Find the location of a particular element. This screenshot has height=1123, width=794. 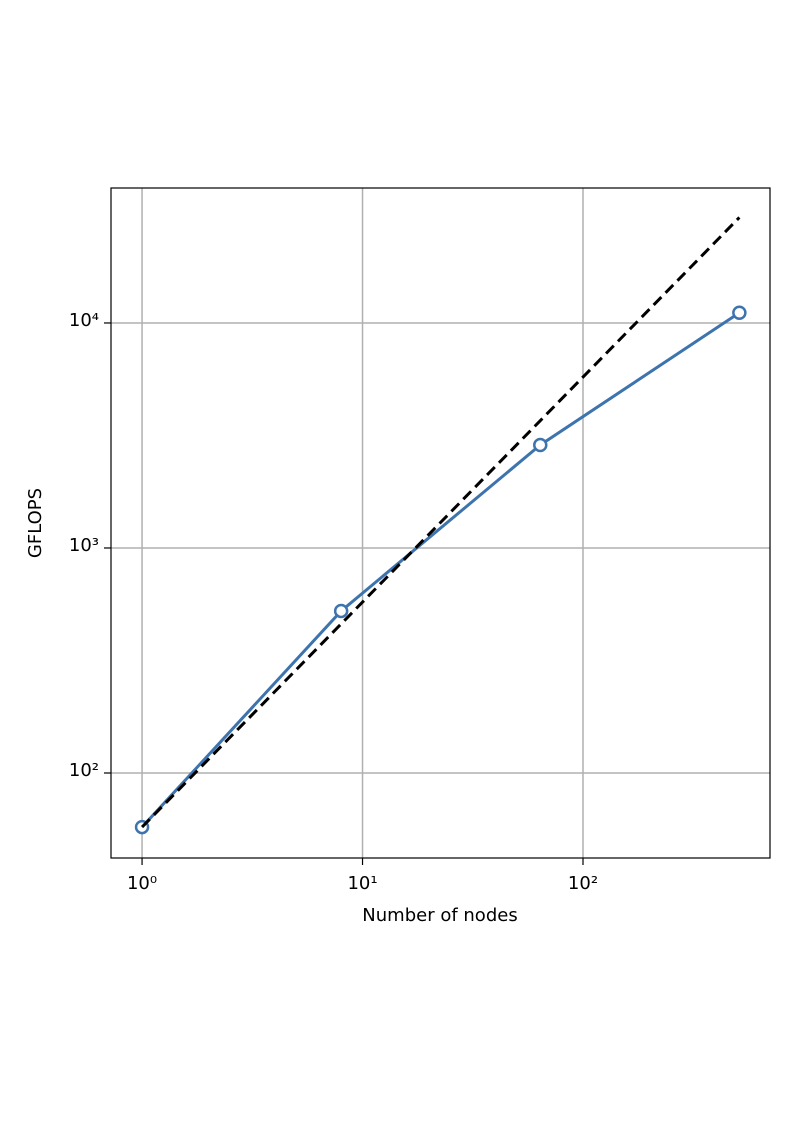

y-tick-label: 10² is located at coordinates (84, 770).